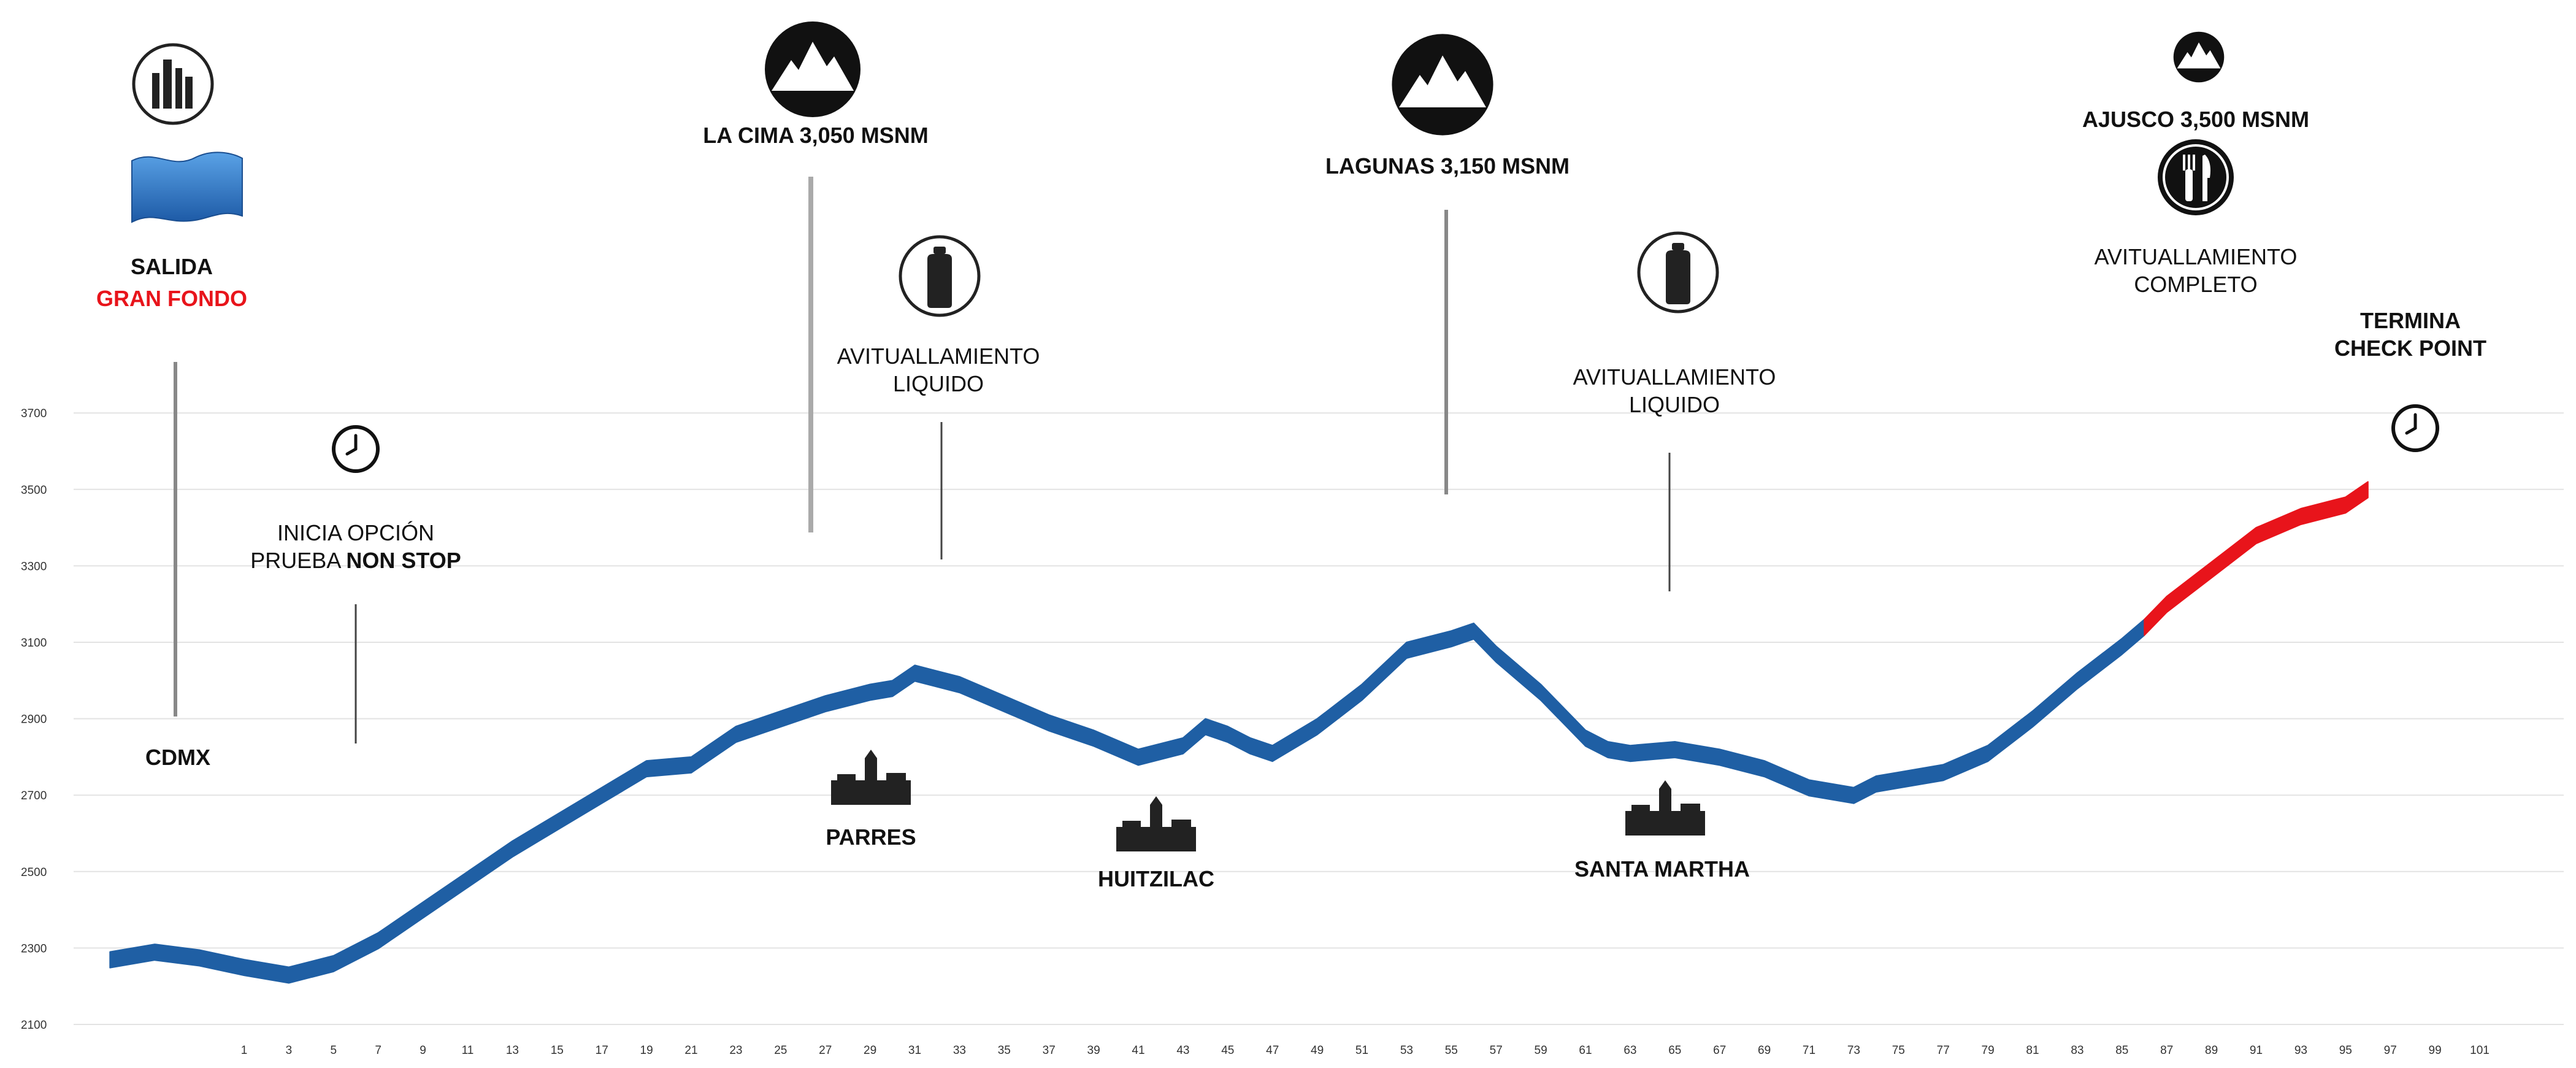 The image size is (2576, 1068). Describe the element at coordinates (1227, 1050) in the screenshot. I see `x-tick-label: 45` at that location.